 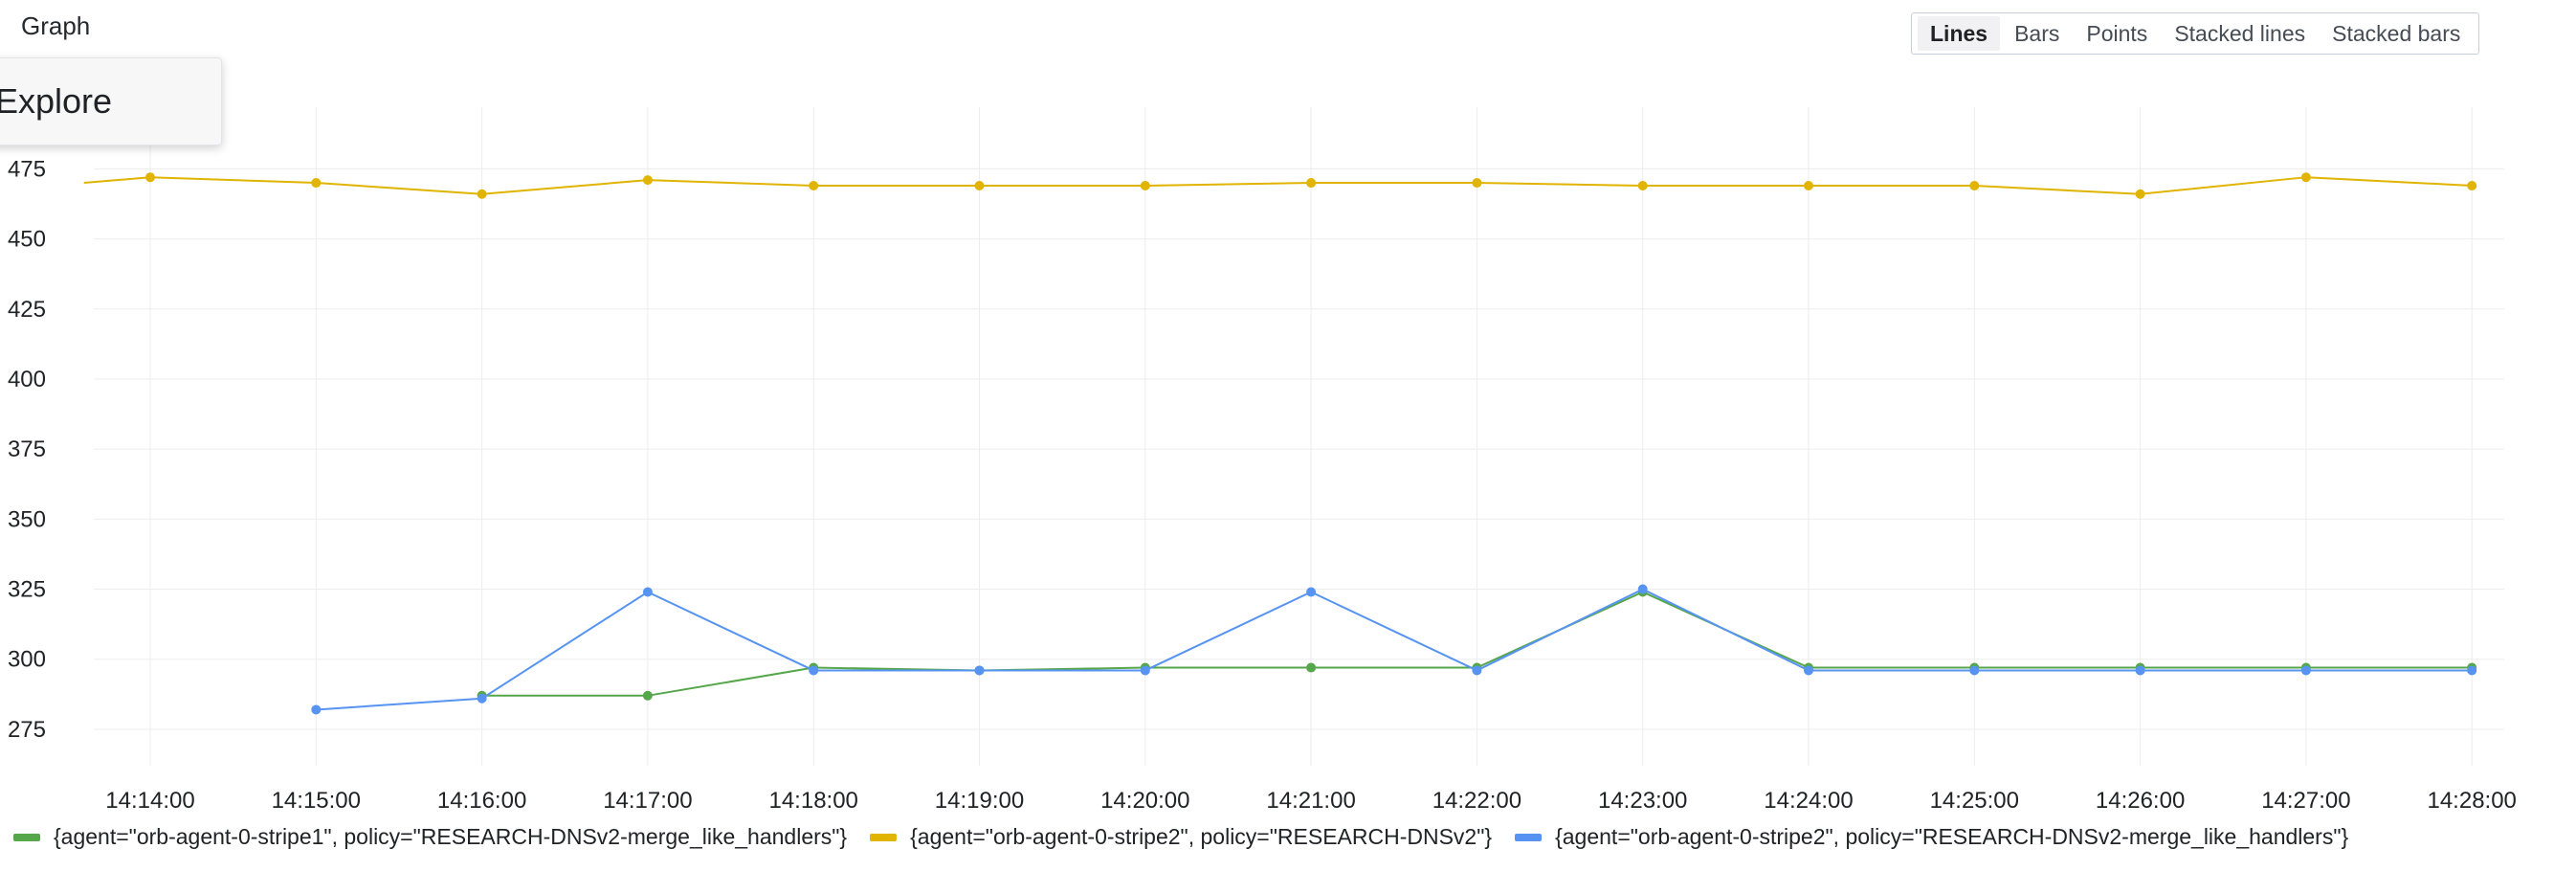 What do you see at coordinates (2140, 801) in the screenshot?
I see `x-tick-label: 14:26:00` at bounding box center [2140, 801].